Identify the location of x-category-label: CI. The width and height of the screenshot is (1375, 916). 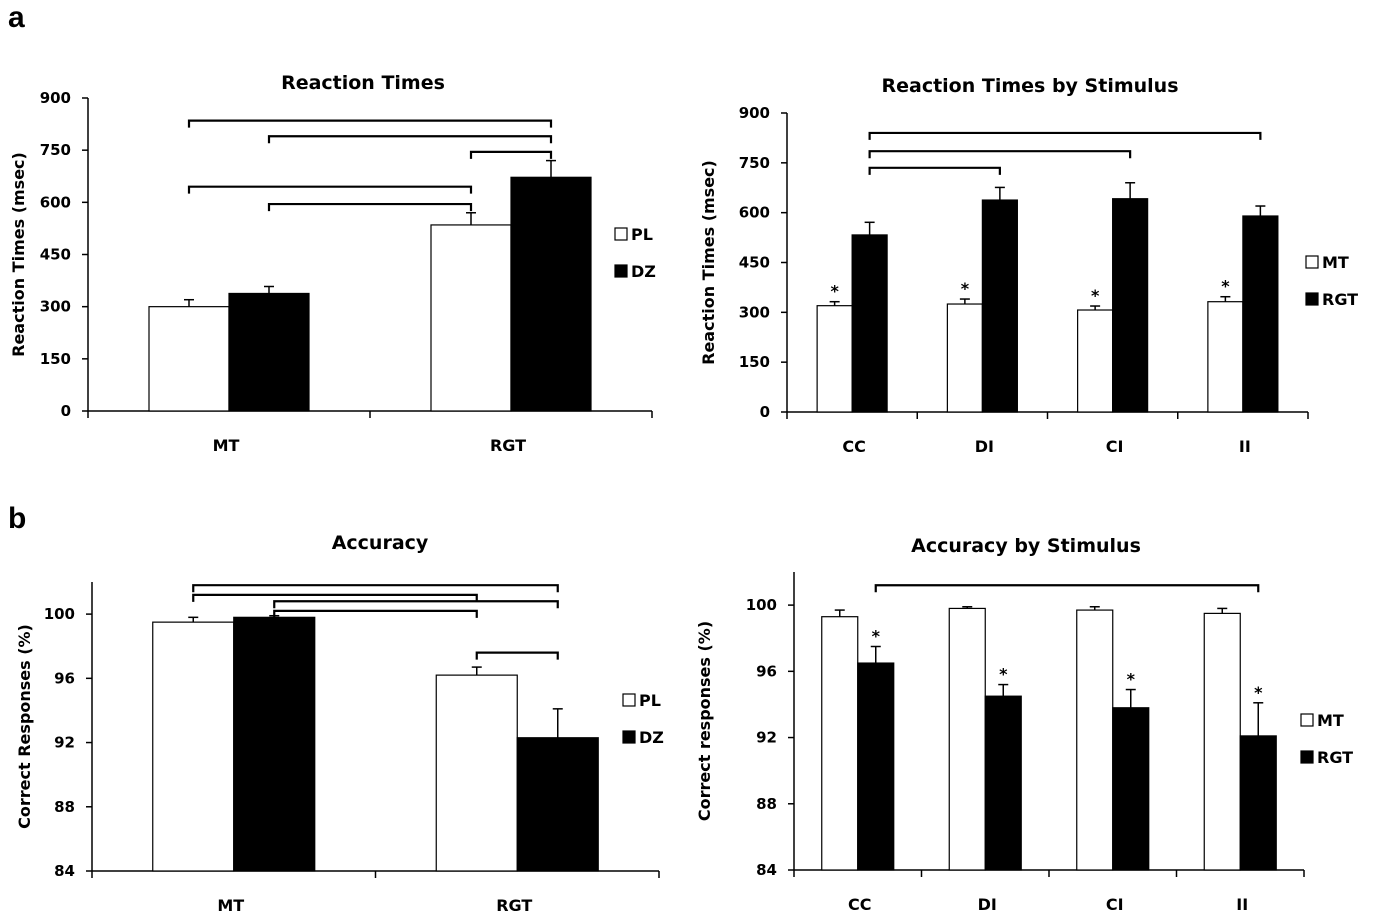
(1115, 446).